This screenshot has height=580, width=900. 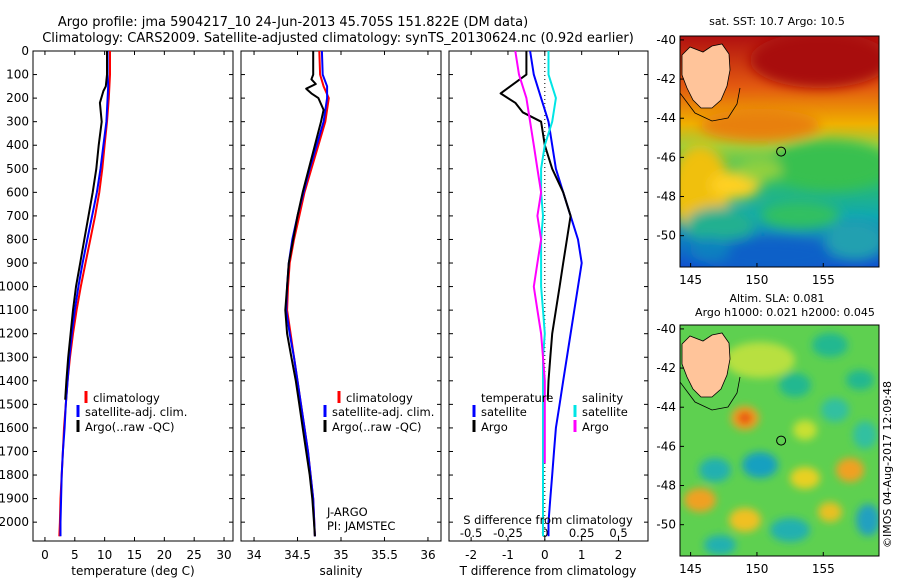 What do you see at coordinates (17, 75) in the screenshot?
I see `depth-tick-label: 100` at bounding box center [17, 75].